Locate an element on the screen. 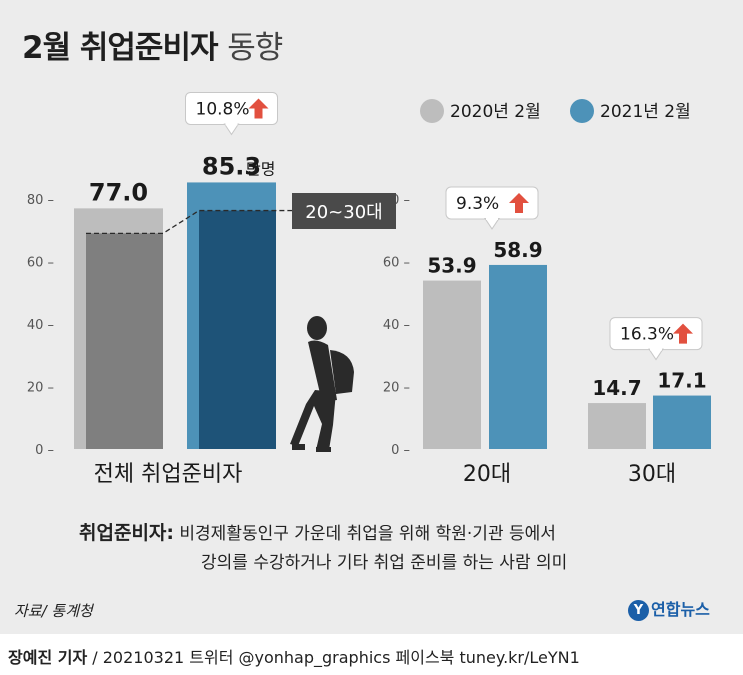 Image resolution: width=743 pixels, height=675 pixels. legend-label-2021: 2021년 2월 is located at coordinates (645, 112).